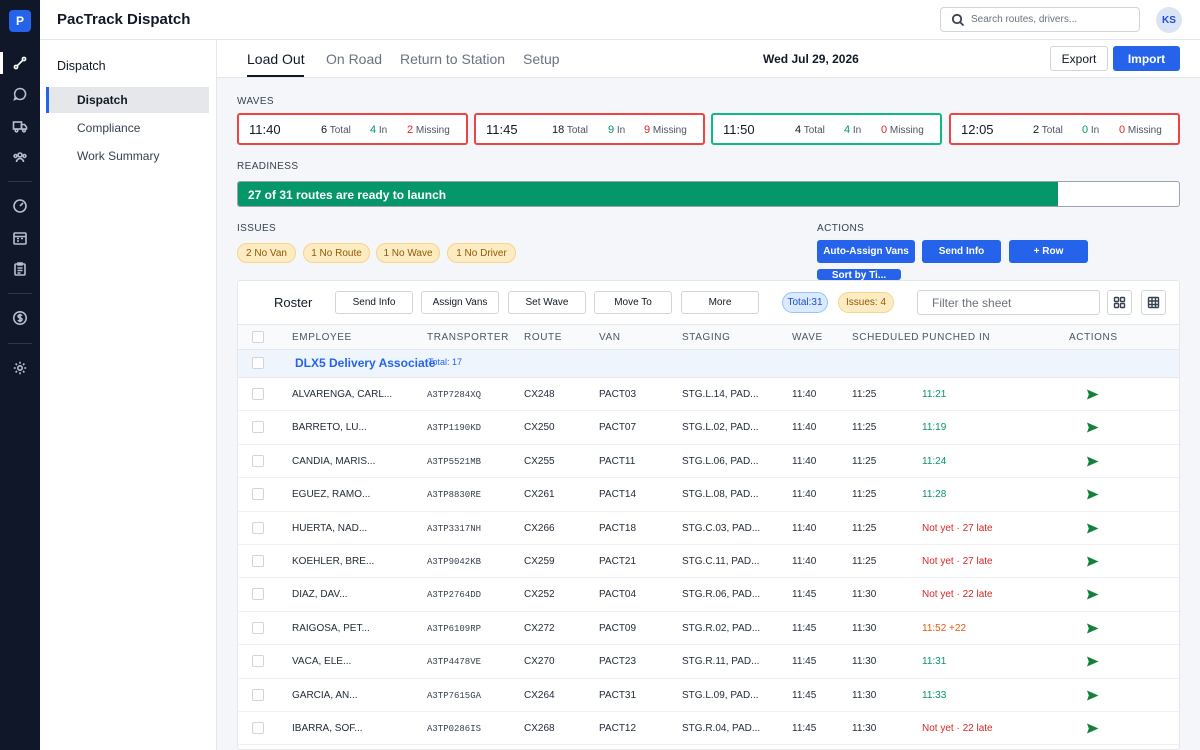 This screenshot has width=1200, height=750. I want to click on team-icon, so click(20, 157).